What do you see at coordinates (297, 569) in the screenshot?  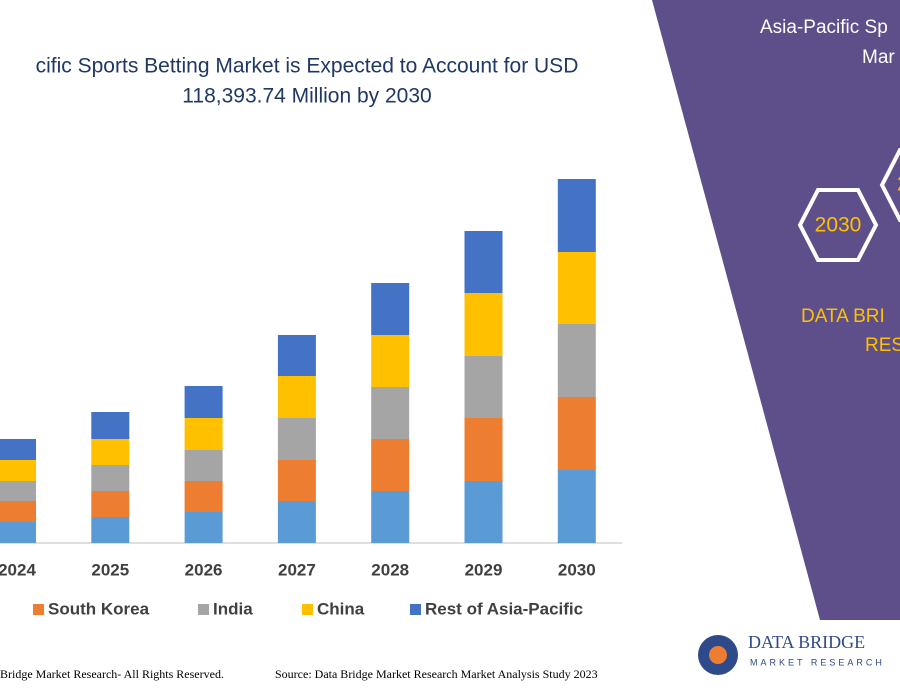 I see `x-tick-label: 2027` at bounding box center [297, 569].